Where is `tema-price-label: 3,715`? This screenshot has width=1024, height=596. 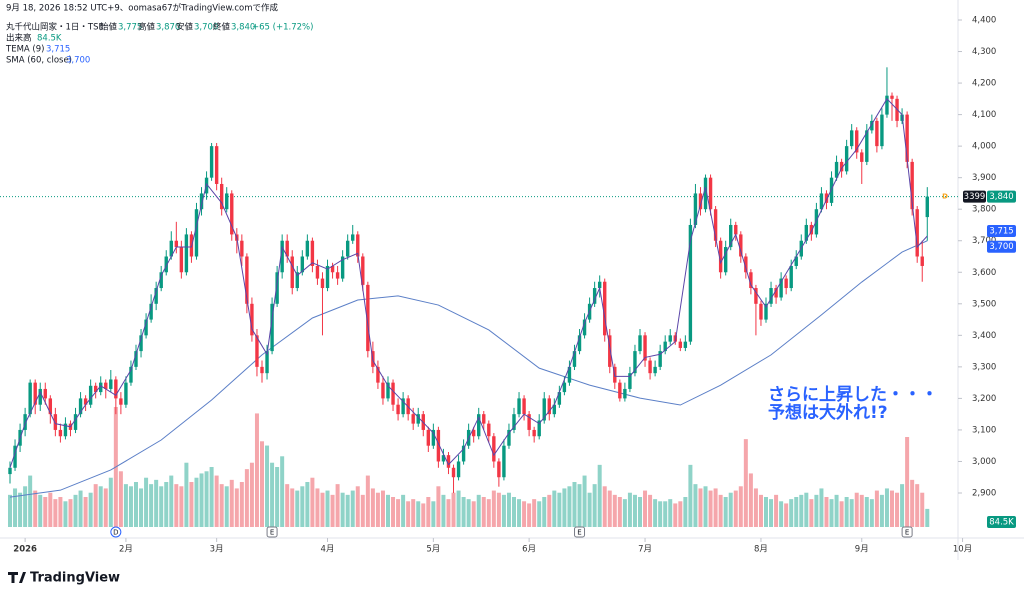 tema-price-label: 3,715 is located at coordinates (1001, 232).